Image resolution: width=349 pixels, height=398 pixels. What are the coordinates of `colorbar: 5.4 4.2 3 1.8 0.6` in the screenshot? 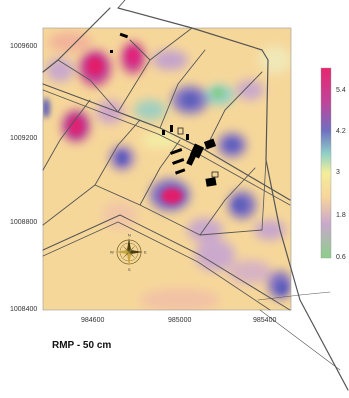 It's located at (333, 164).